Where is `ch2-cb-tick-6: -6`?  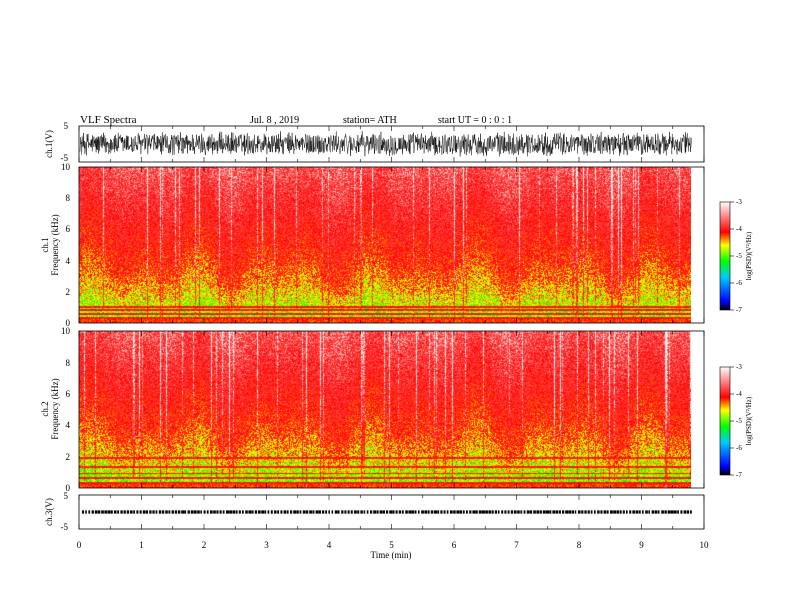 ch2-cb-tick-6: -6 is located at coordinates (739, 448).